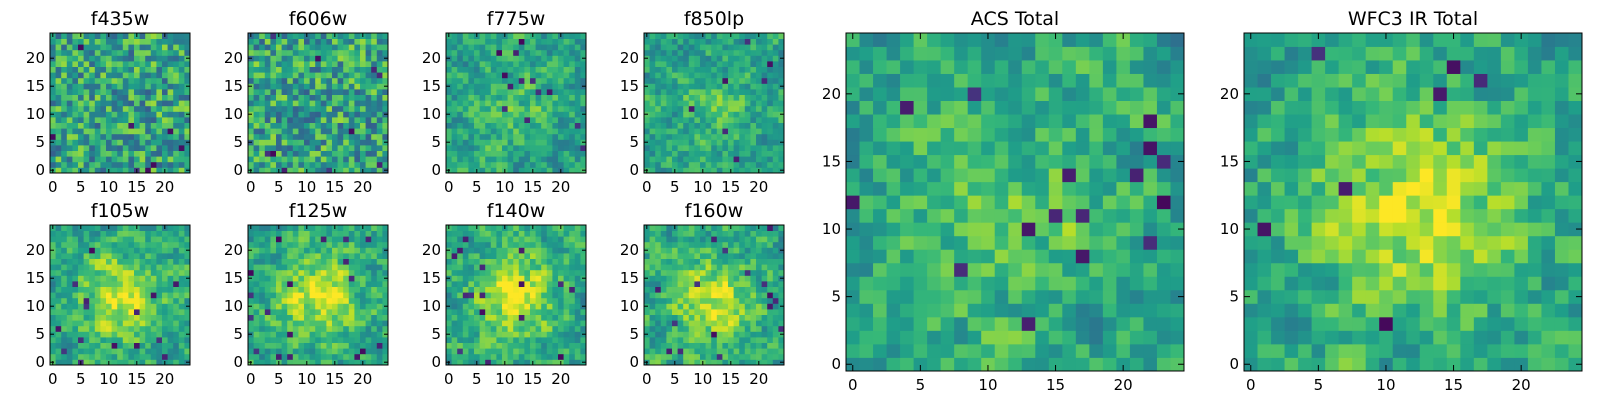  Describe the element at coordinates (40, 334) in the screenshot. I see `y-tick-label: 5` at that location.